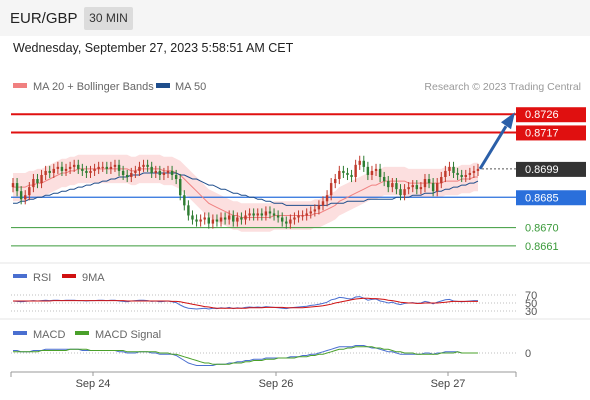 The height and width of the screenshot is (400, 590). I want to click on macd-signal-legend-label: MACD Signal, so click(128, 335).